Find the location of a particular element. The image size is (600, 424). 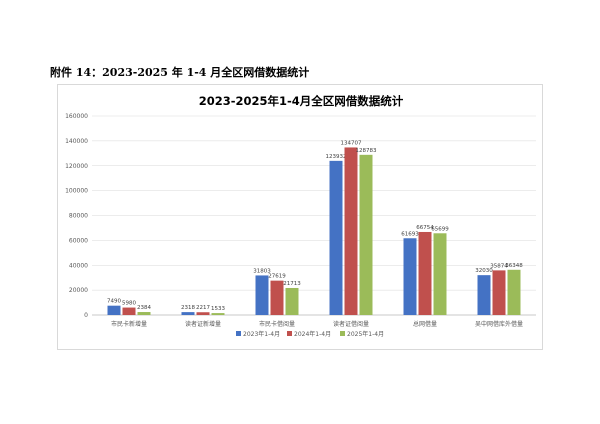

chart-title: 2023-2025年1-4月全区网借数据统计 is located at coordinates (301, 101).